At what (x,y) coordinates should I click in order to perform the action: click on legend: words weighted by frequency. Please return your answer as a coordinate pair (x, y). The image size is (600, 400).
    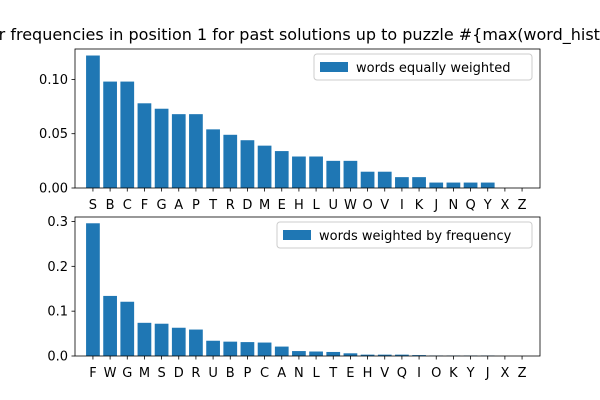
    Looking at the image, I should click on (404, 235).